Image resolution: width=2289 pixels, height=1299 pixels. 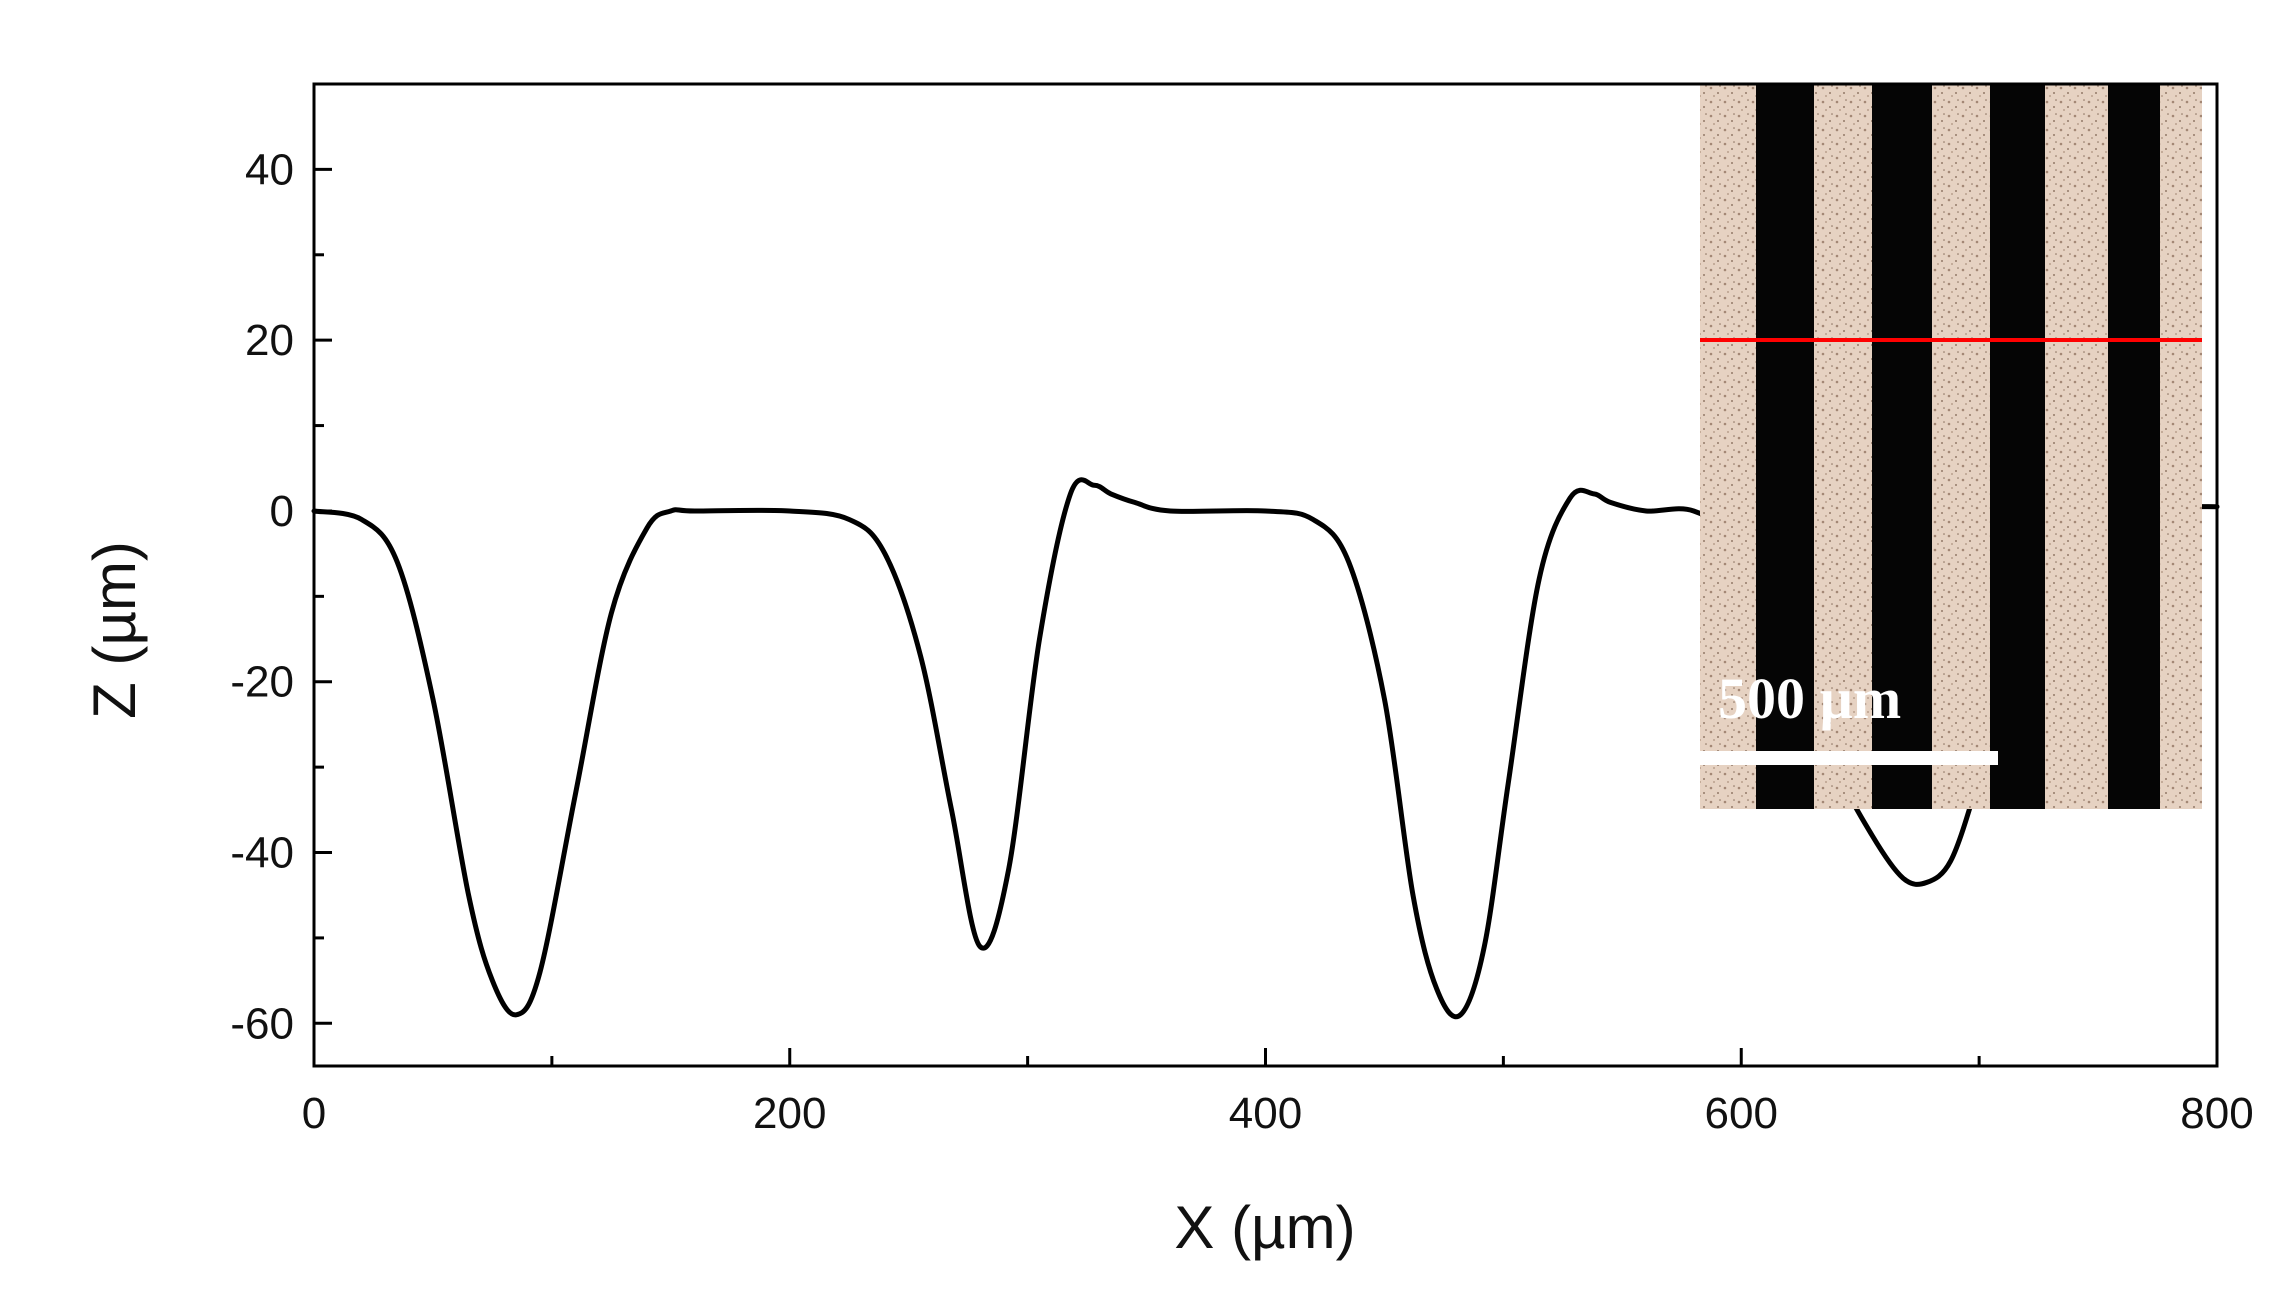 What do you see at coordinates (269, 340) in the screenshot?
I see `y-tick-label: 20` at bounding box center [269, 340].